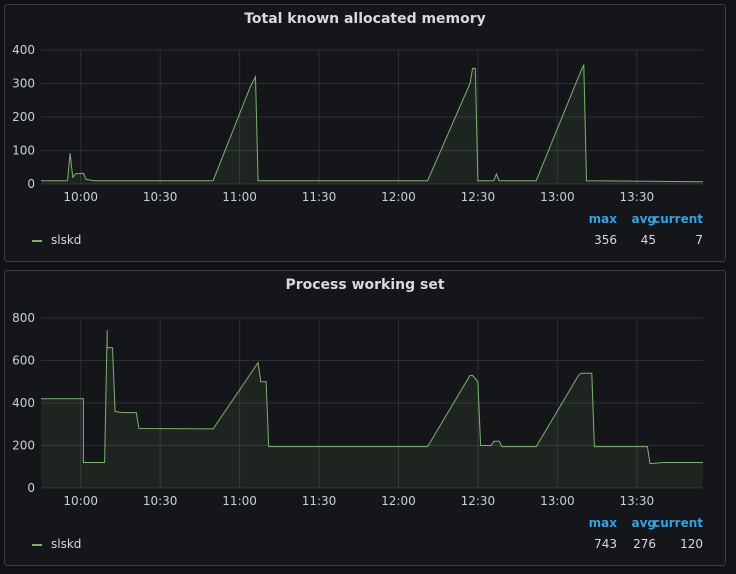  What do you see at coordinates (644, 544) in the screenshot?
I see `legend-avg-value: 276` at bounding box center [644, 544].